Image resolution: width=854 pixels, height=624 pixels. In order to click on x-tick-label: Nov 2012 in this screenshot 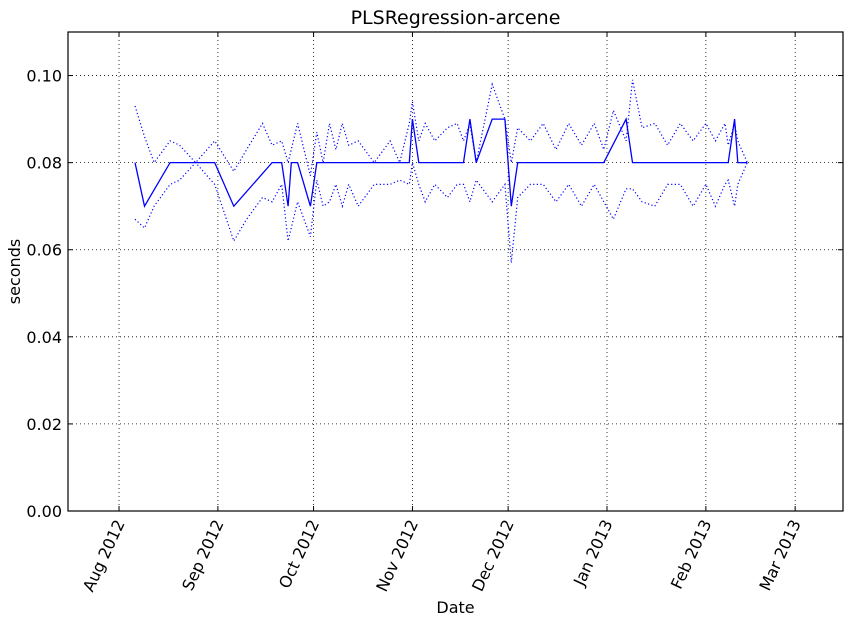, I will do `click(397, 556)`.